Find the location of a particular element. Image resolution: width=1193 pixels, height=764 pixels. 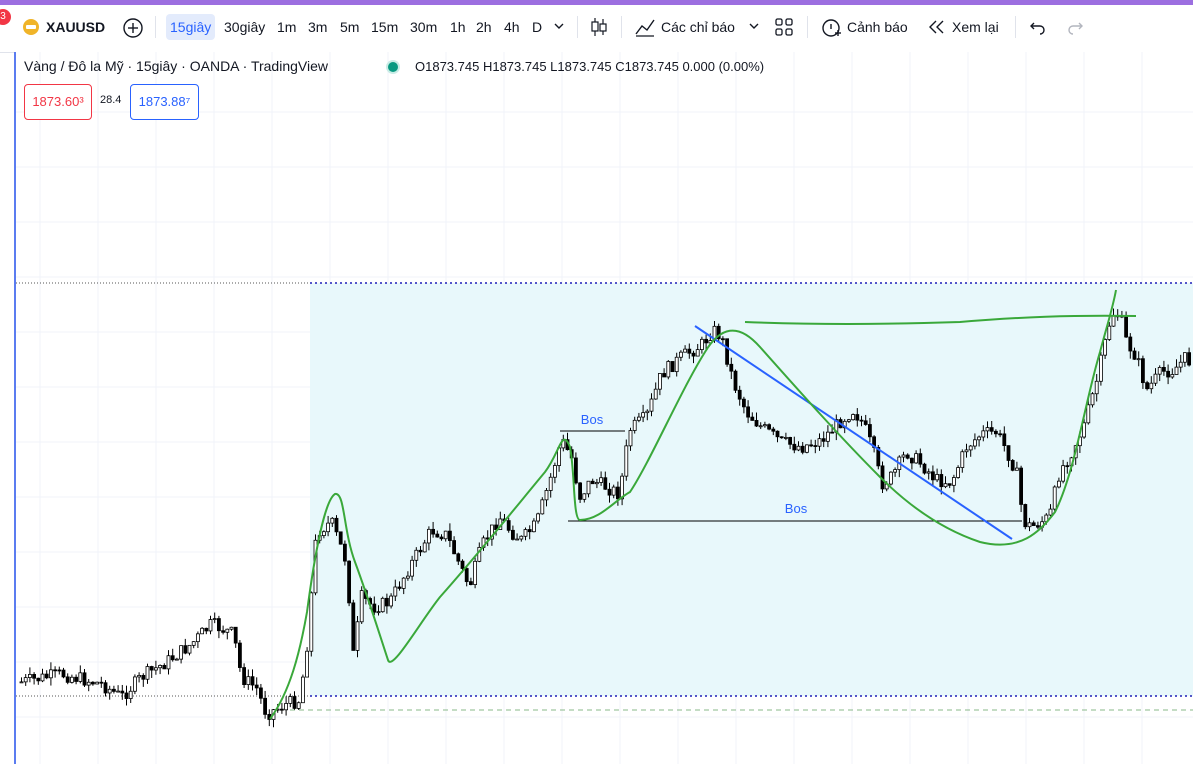

interval-3m: 3m is located at coordinates (318, 27).